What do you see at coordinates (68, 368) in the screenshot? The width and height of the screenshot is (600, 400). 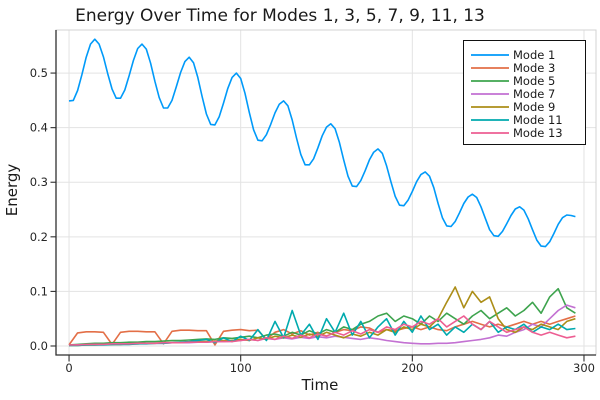 I see `x-tick-label: 0` at bounding box center [68, 368].